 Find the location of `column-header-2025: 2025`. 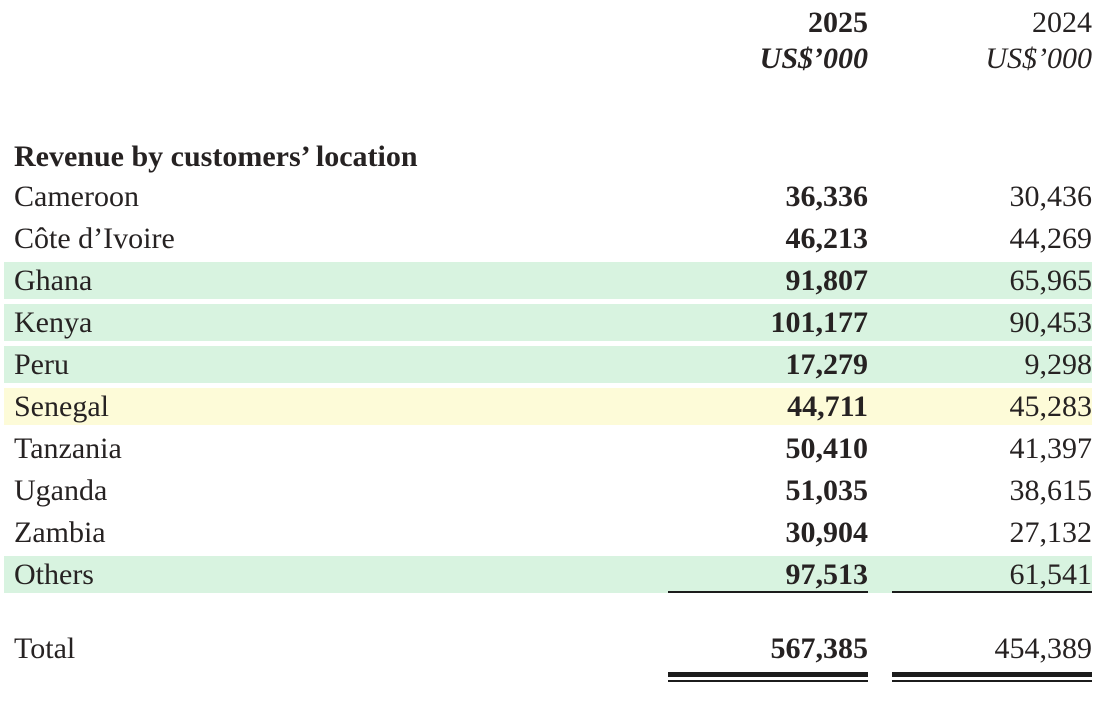

column-header-2025: 2025 is located at coordinates (838, 22).